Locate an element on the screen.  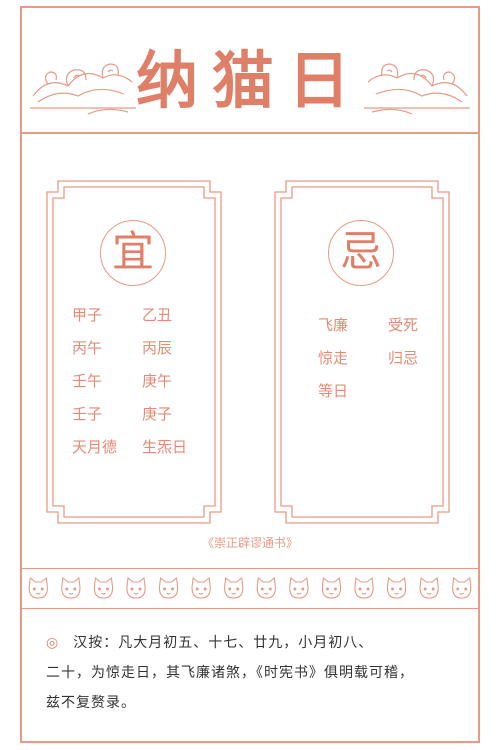
ji-item: 归忌 is located at coordinates (403, 358).